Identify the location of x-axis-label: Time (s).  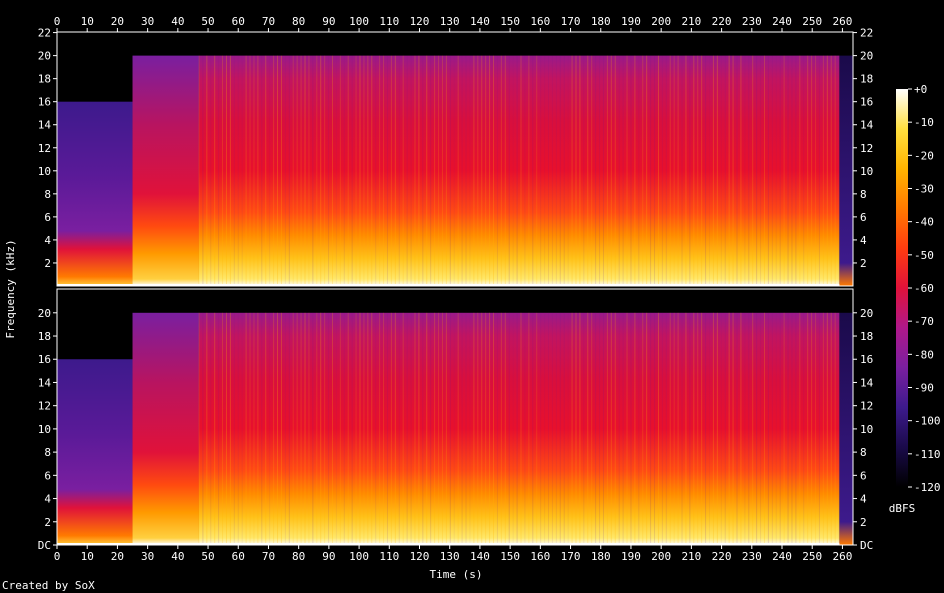
(456, 574).